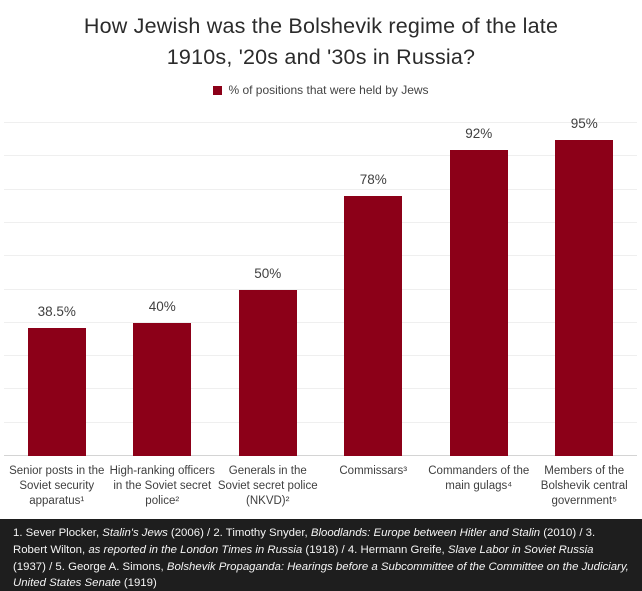 The height and width of the screenshot is (591, 642). What do you see at coordinates (138, 583) in the screenshot?
I see `footnote-segment: (1919)` at bounding box center [138, 583].